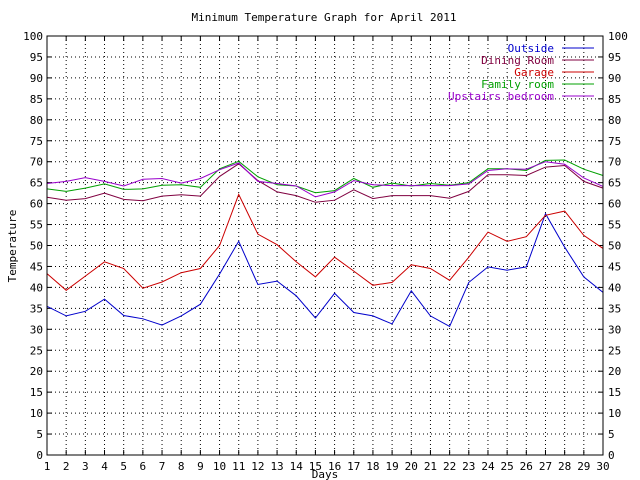 The height and width of the screenshot is (480, 640). I want to click on y-tick-label-left: 80, so click(36, 120).